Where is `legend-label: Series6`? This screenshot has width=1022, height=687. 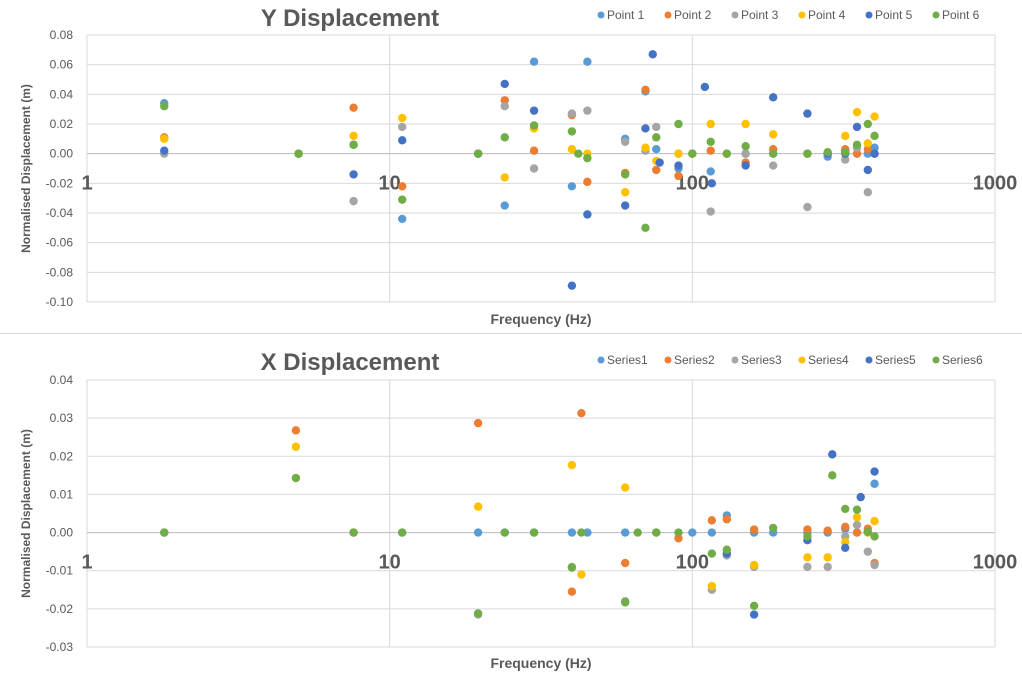
legend-label: Series6 is located at coordinates (962, 360).